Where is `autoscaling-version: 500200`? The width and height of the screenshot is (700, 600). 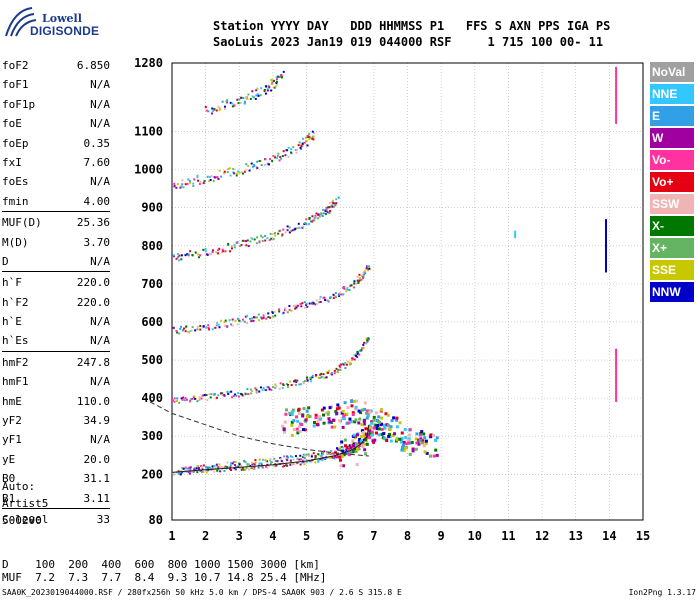
autoscaling-version: 500200 is located at coordinates (22, 520).